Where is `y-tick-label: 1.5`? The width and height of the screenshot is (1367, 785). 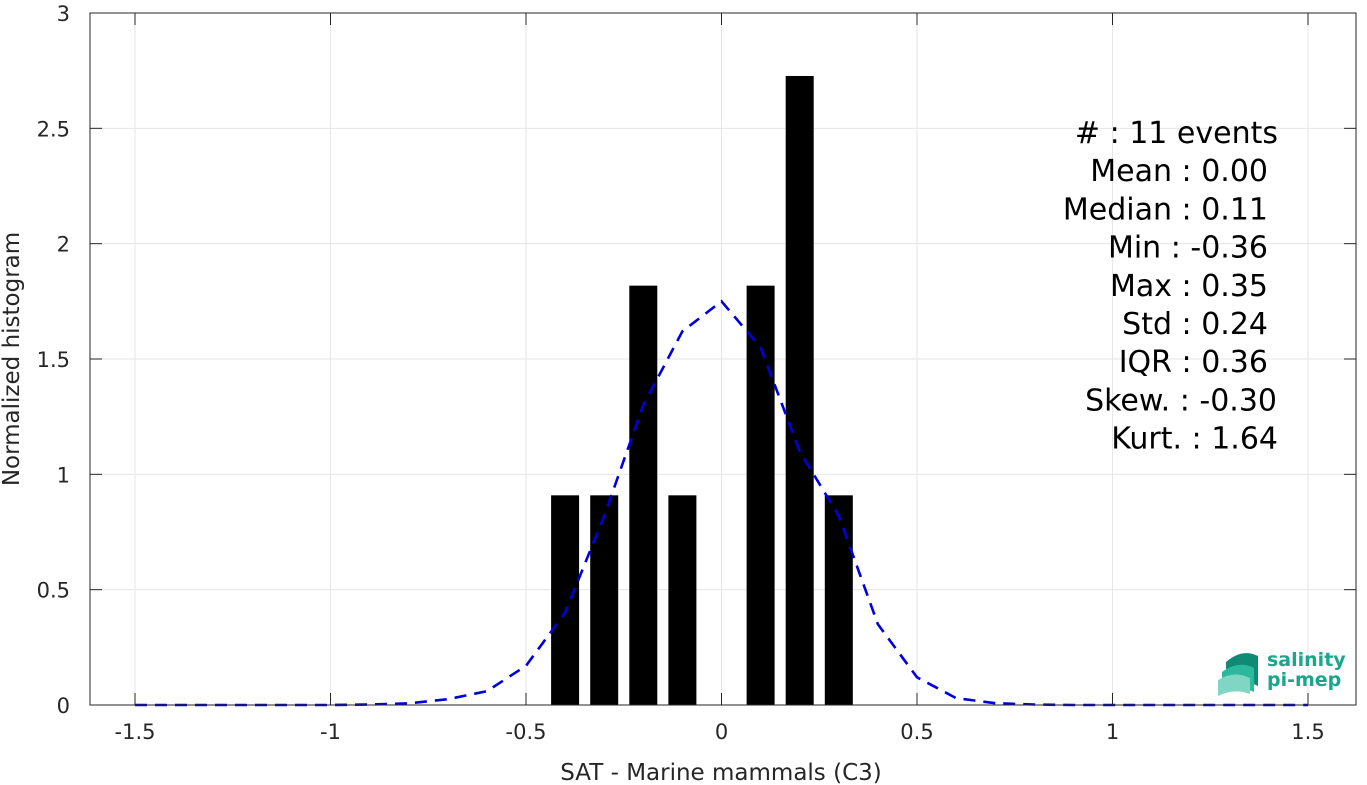
y-tick-label: 1.5 is located at coordinates (53, 360).